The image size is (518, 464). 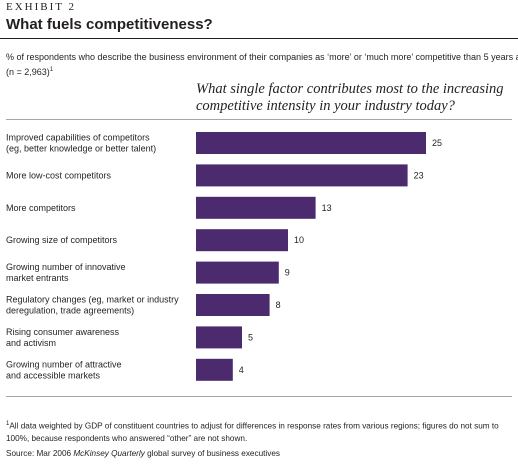 What do you see at coordinates (299, 240) in the screenshot?
I see `value-label-3: 10` at bounding box center [299, 240].